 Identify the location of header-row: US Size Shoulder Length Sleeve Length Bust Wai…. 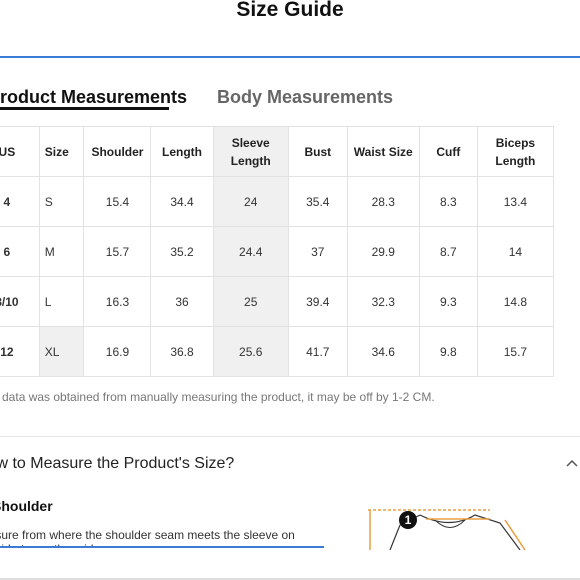
(277, 151).